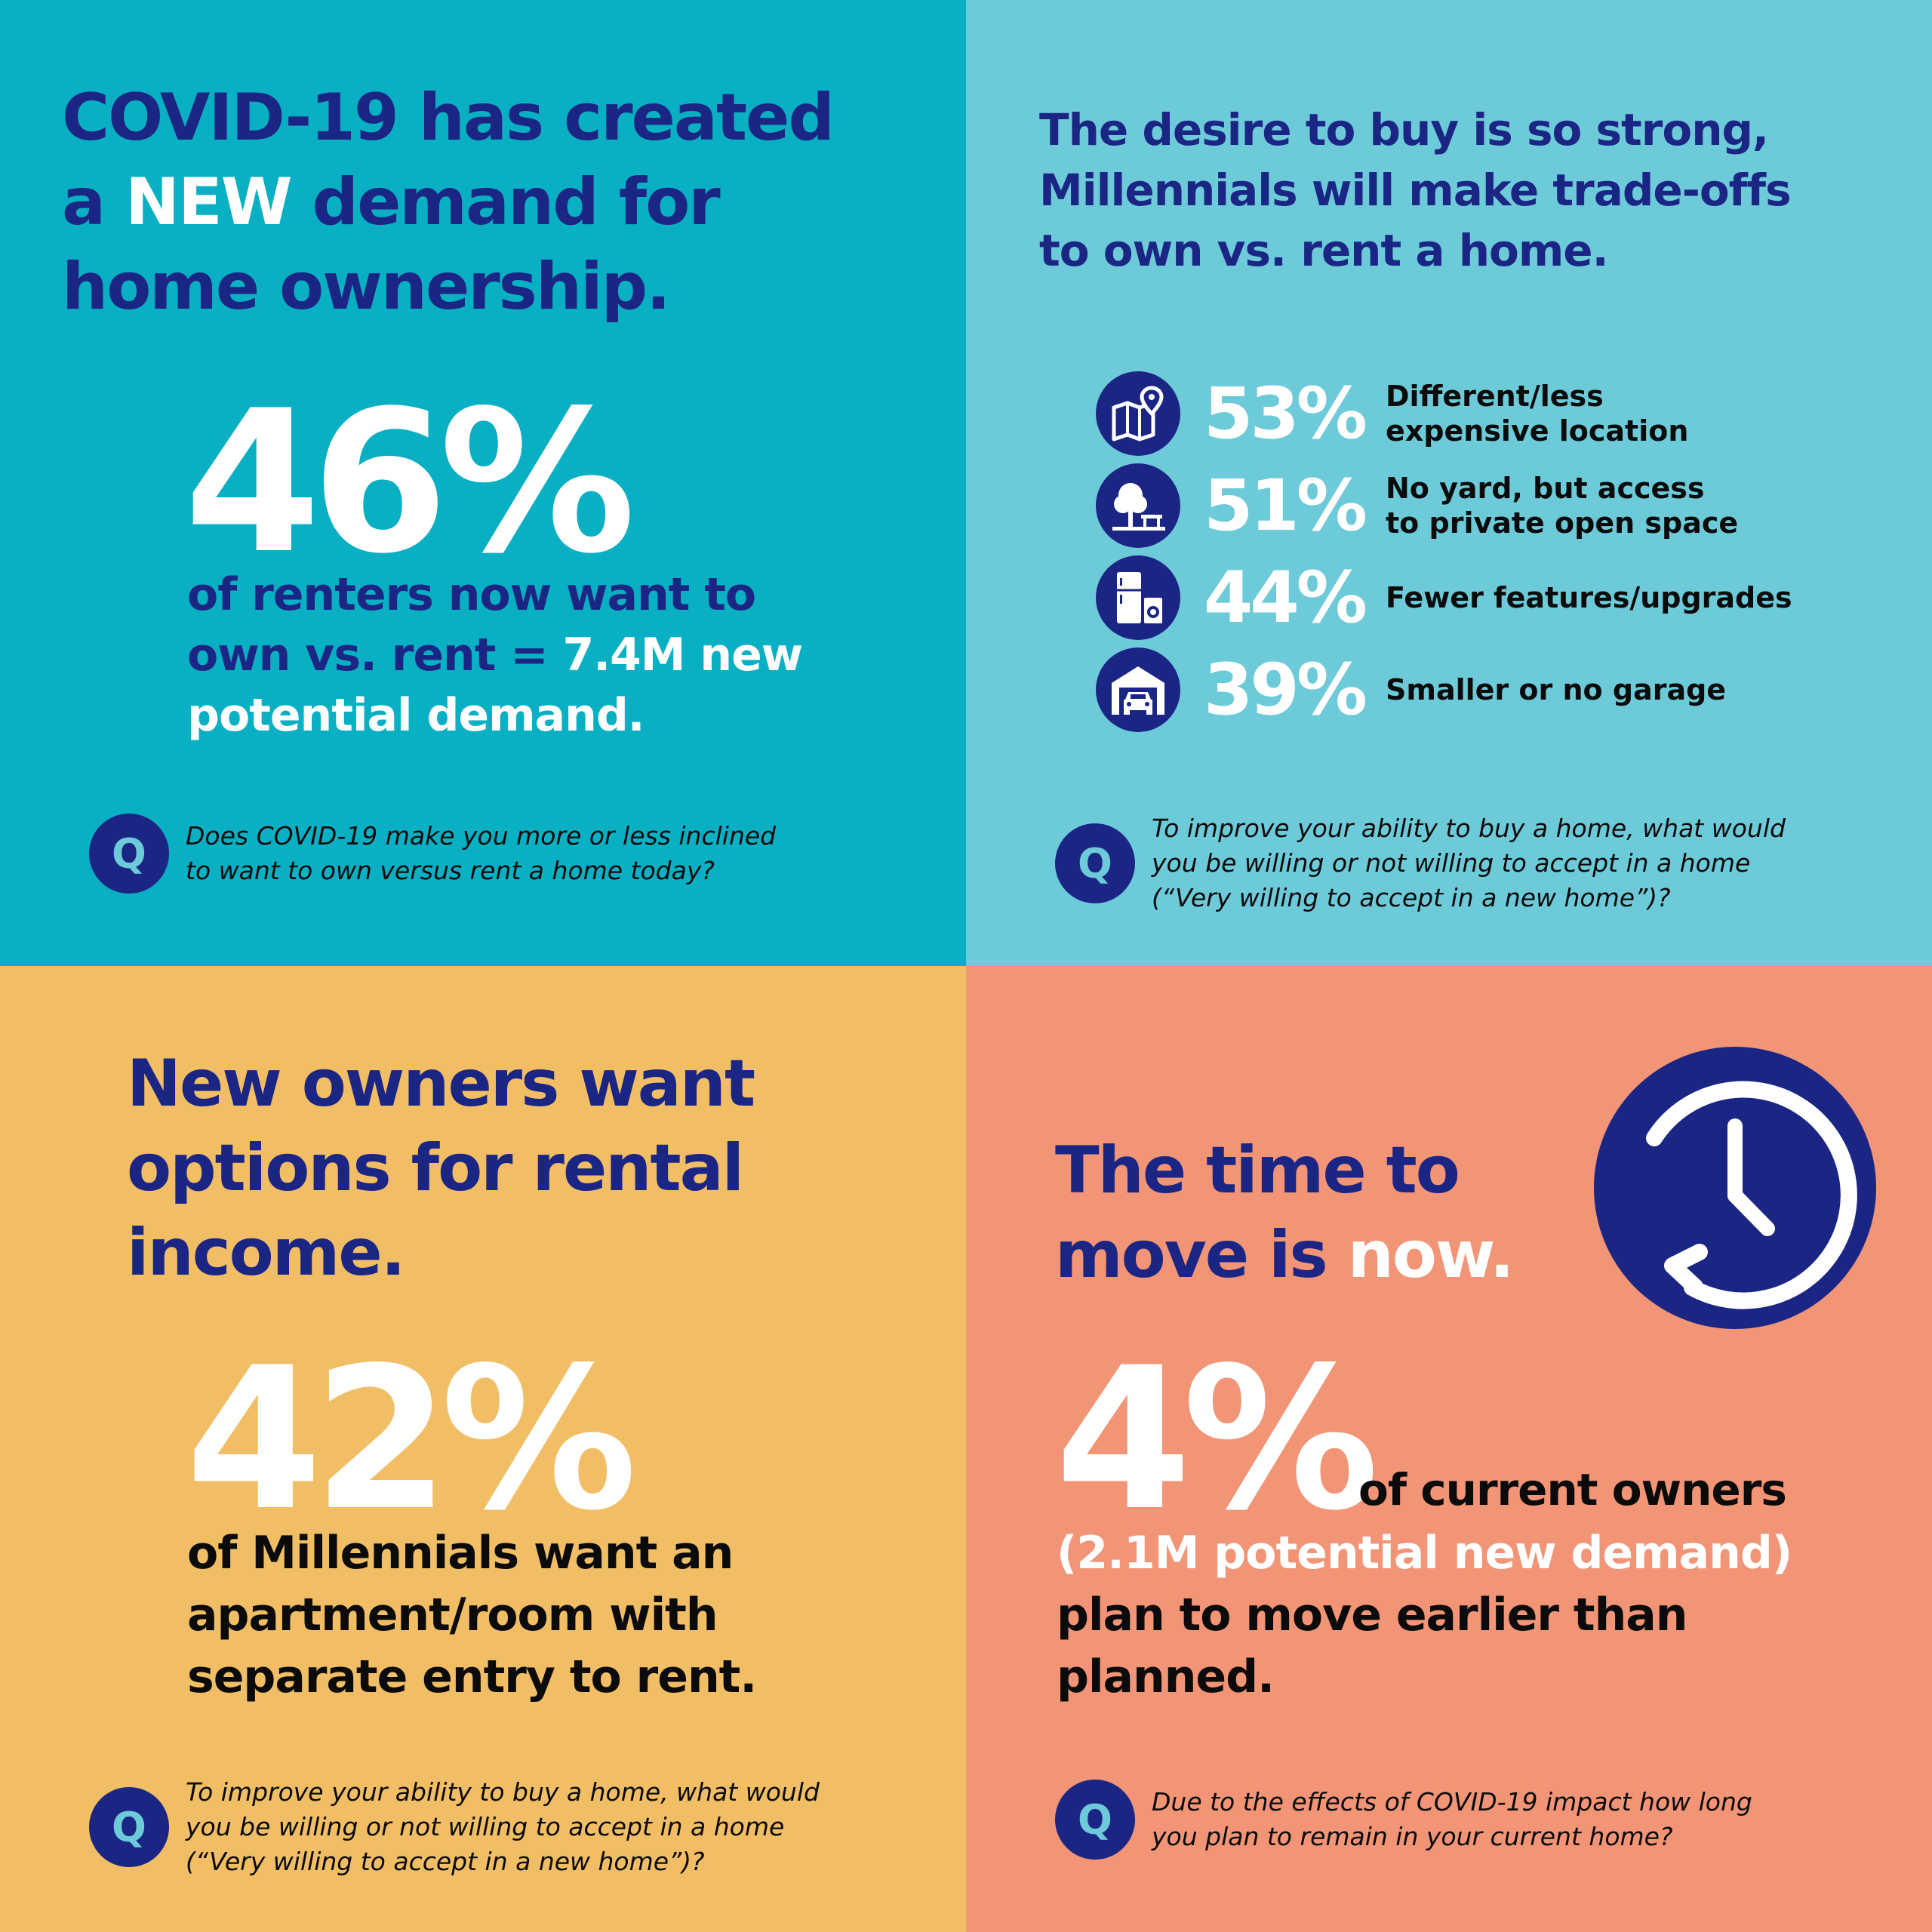  What do you see at coordinates (416, 715) in the screenshot?
I see `stat-desc-line3: potential demand.` at bounding box center [416, 715].